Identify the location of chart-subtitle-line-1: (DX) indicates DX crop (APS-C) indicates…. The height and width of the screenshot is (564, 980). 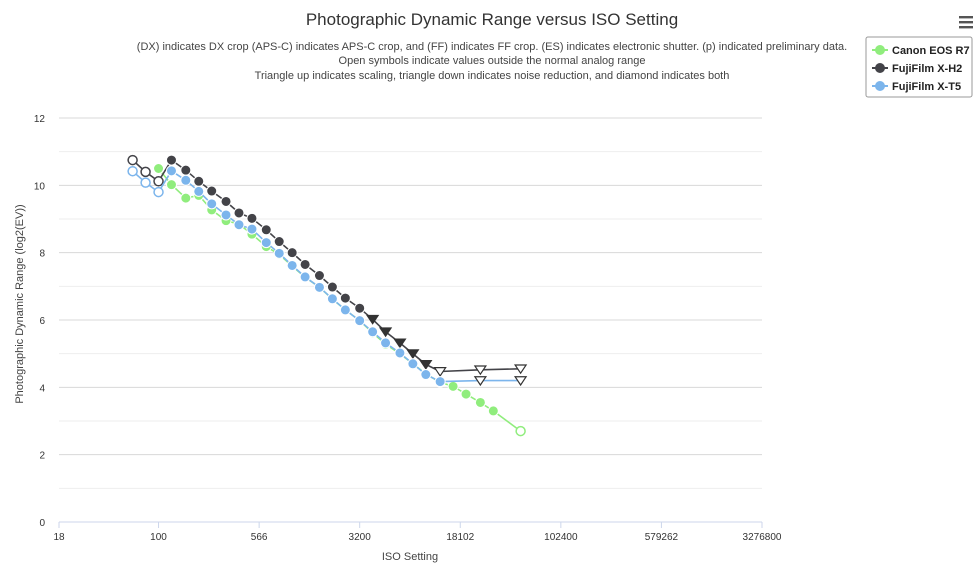
(492, 47).